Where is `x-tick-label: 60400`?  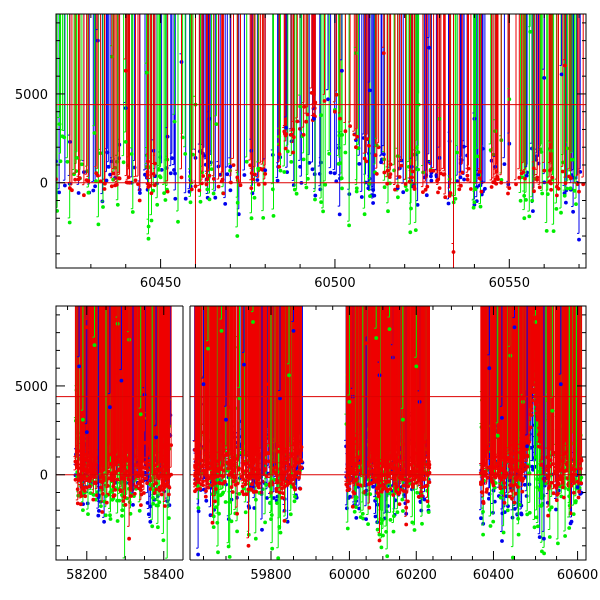 x-tick-label: 60400 is located at coordinates (493, 575).